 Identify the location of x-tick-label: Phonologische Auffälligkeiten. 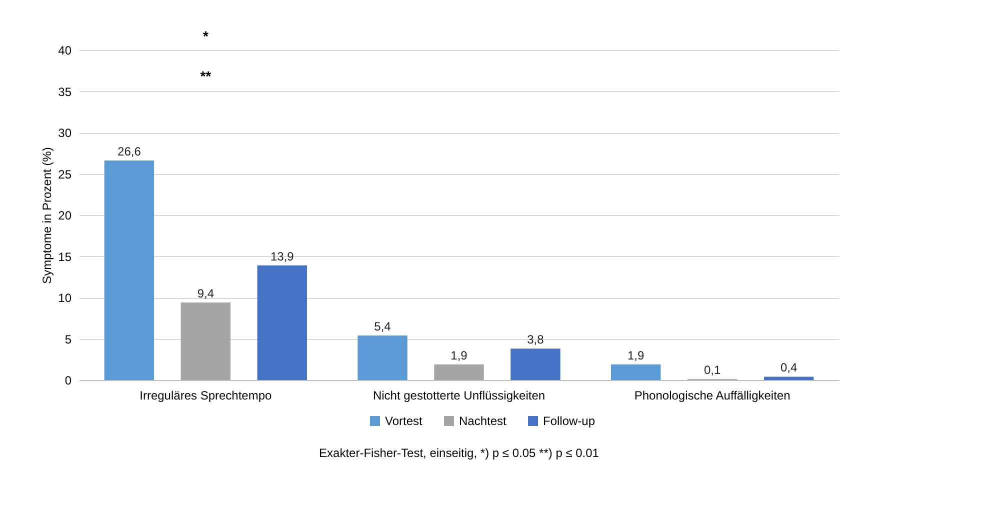
(712, 395).